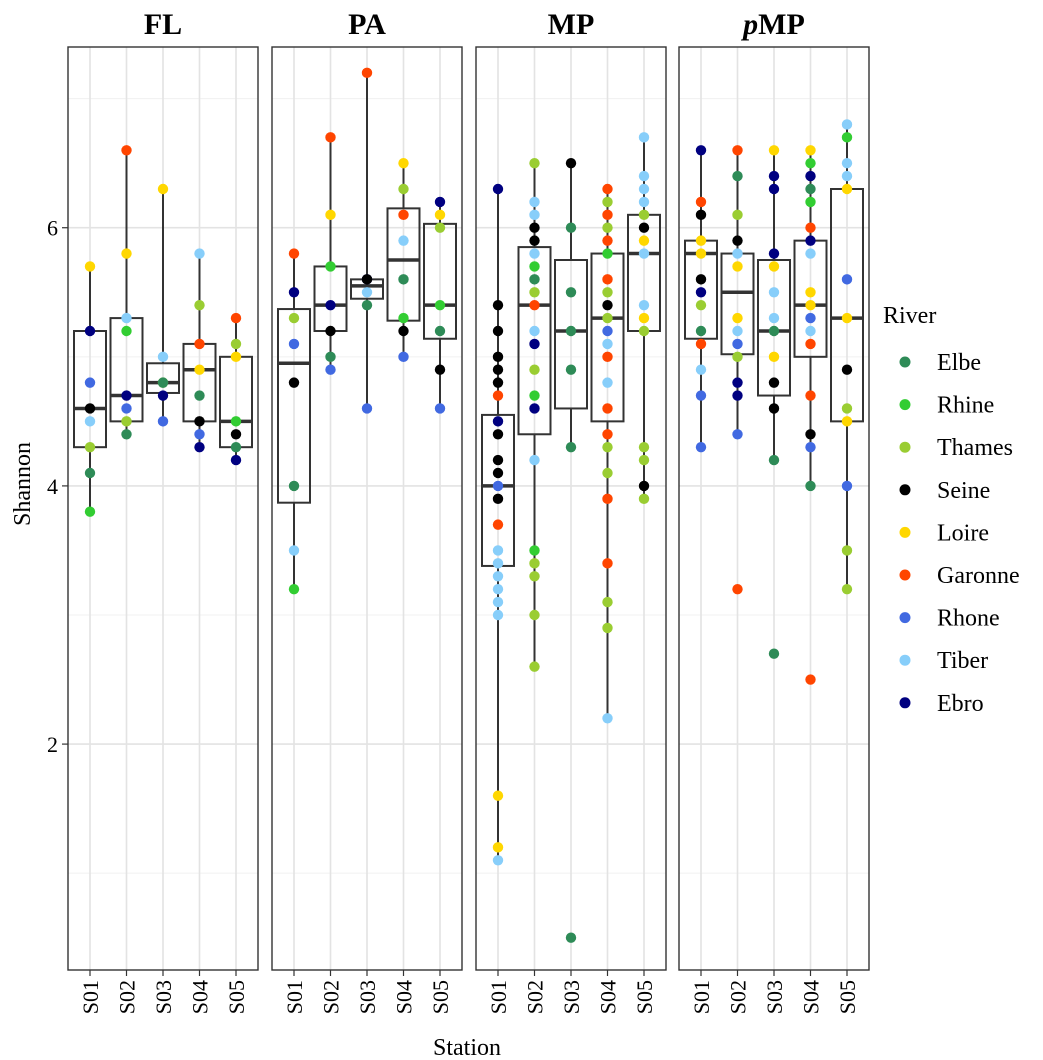 This screenshot has width=1043, height=1060. Describe the element at coordinates (367, 240) in the screenshot. I see `boxplot-S03` at that location.